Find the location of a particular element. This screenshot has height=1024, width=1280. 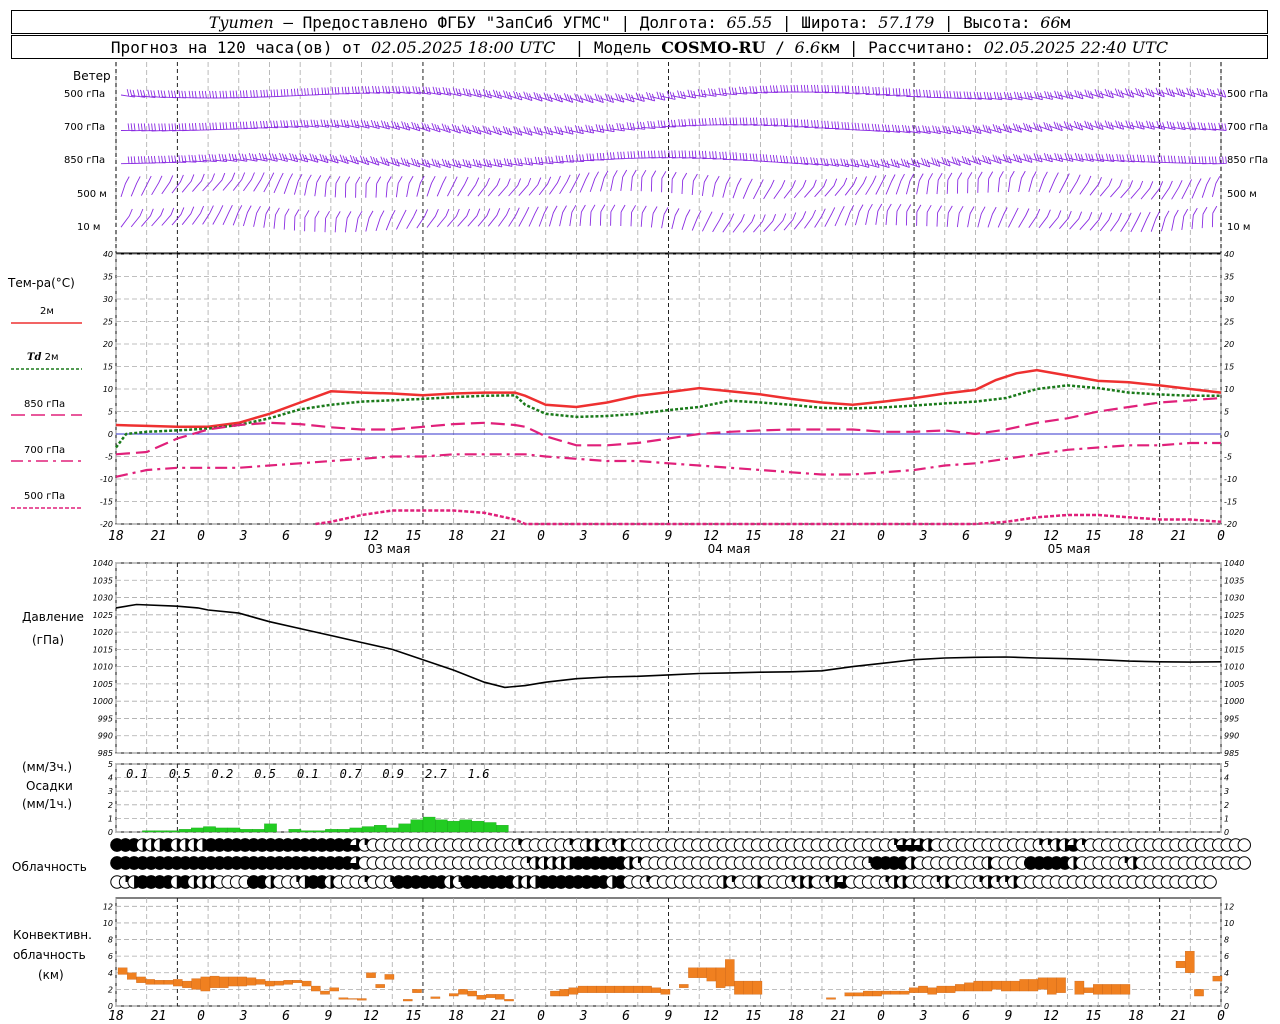

wind-title: Ветер is located at coordinates (92, 76).